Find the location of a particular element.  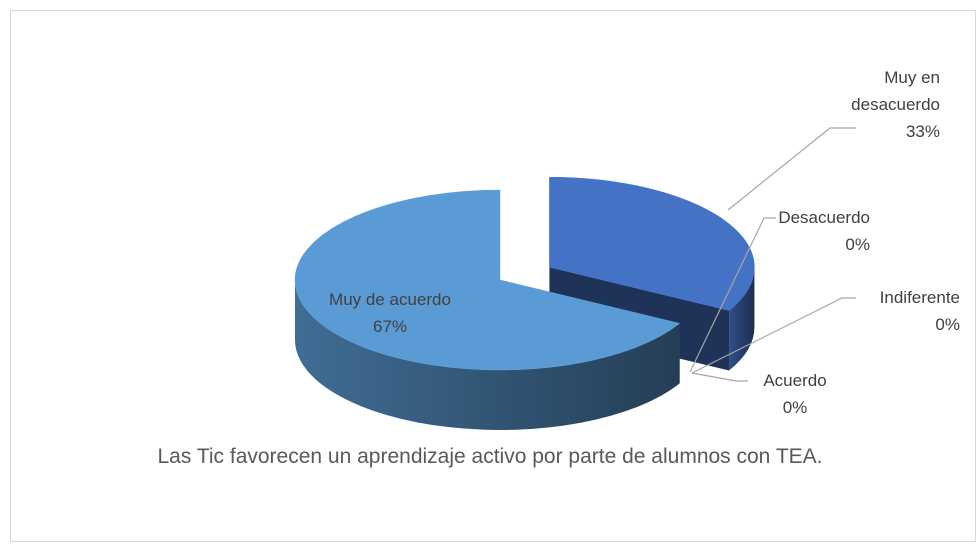

leader-lines is located at coordinates (772, 254).